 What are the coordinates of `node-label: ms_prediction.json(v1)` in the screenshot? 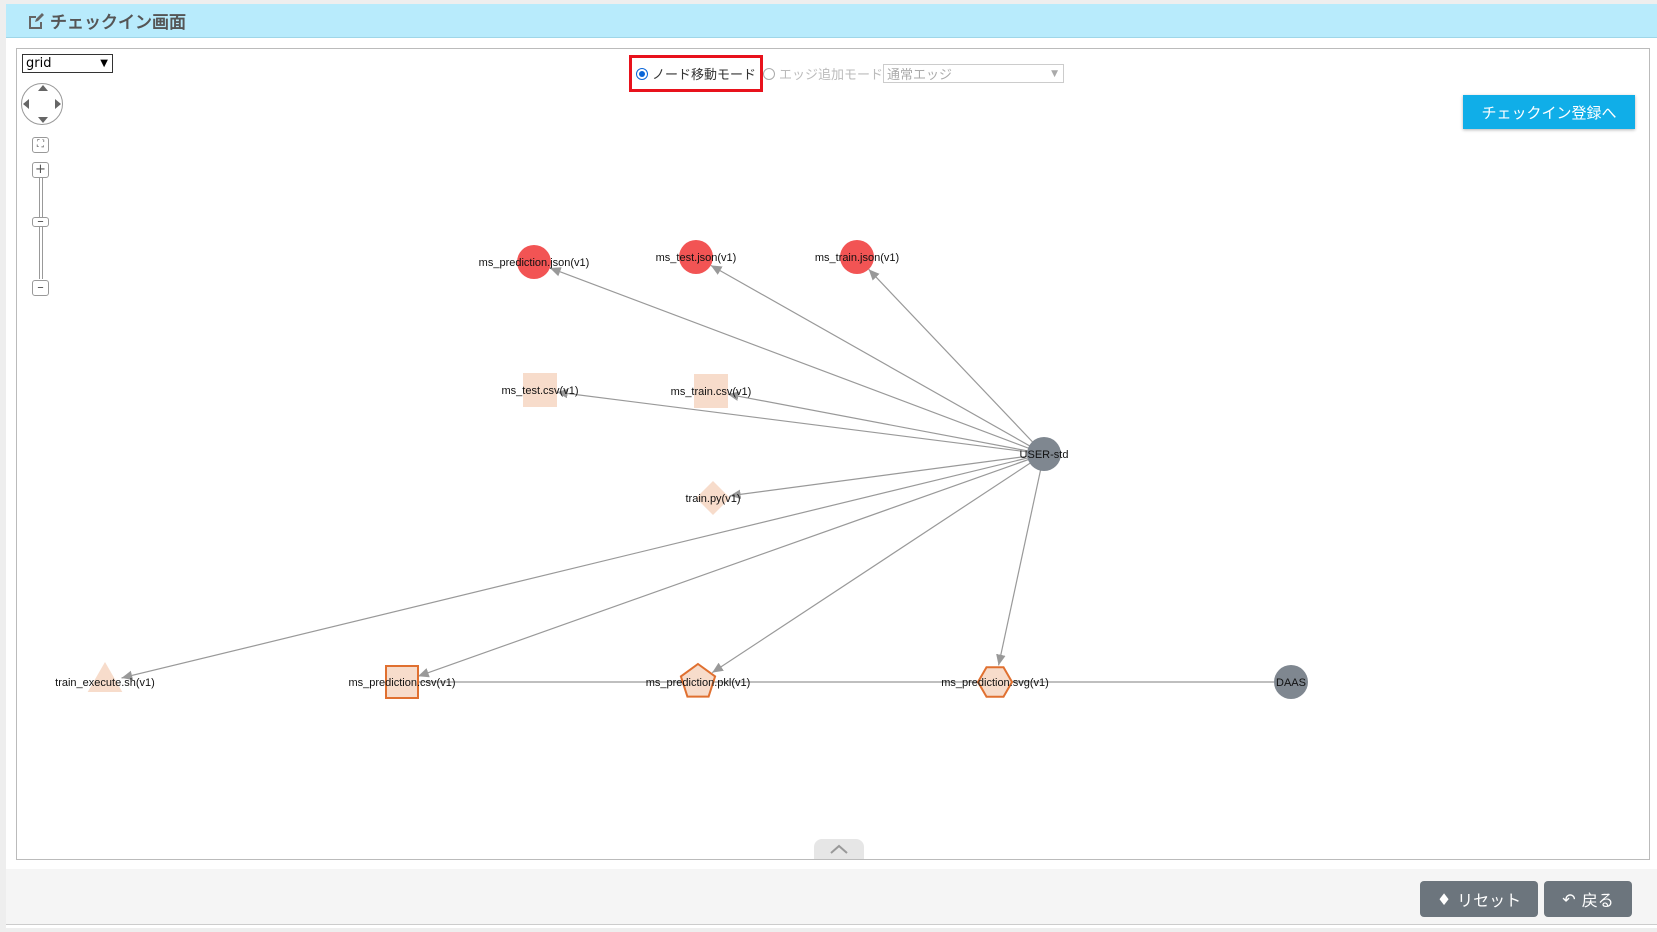 It's located at (534, 263).